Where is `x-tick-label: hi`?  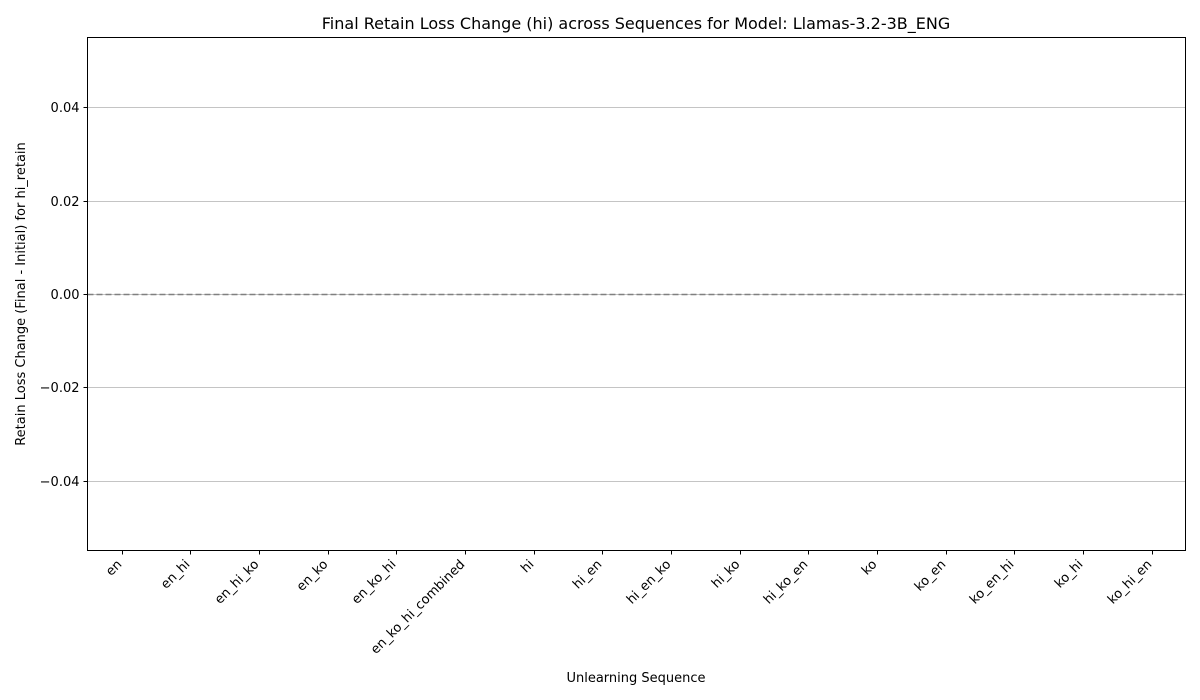
x-tick-label: hi is located at coordinates (527, 566).